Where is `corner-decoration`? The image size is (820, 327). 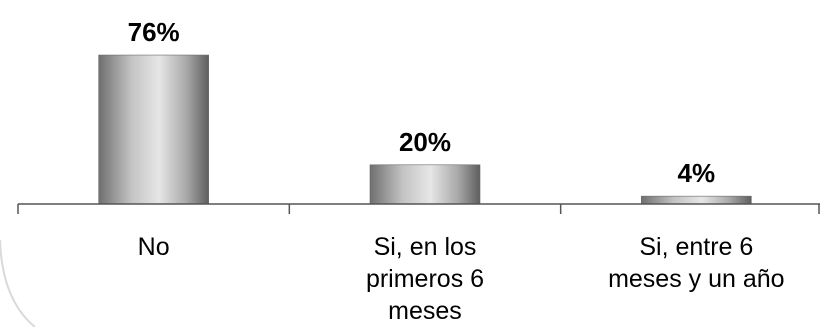
corner-decoration is located at coordinates (18, 283).